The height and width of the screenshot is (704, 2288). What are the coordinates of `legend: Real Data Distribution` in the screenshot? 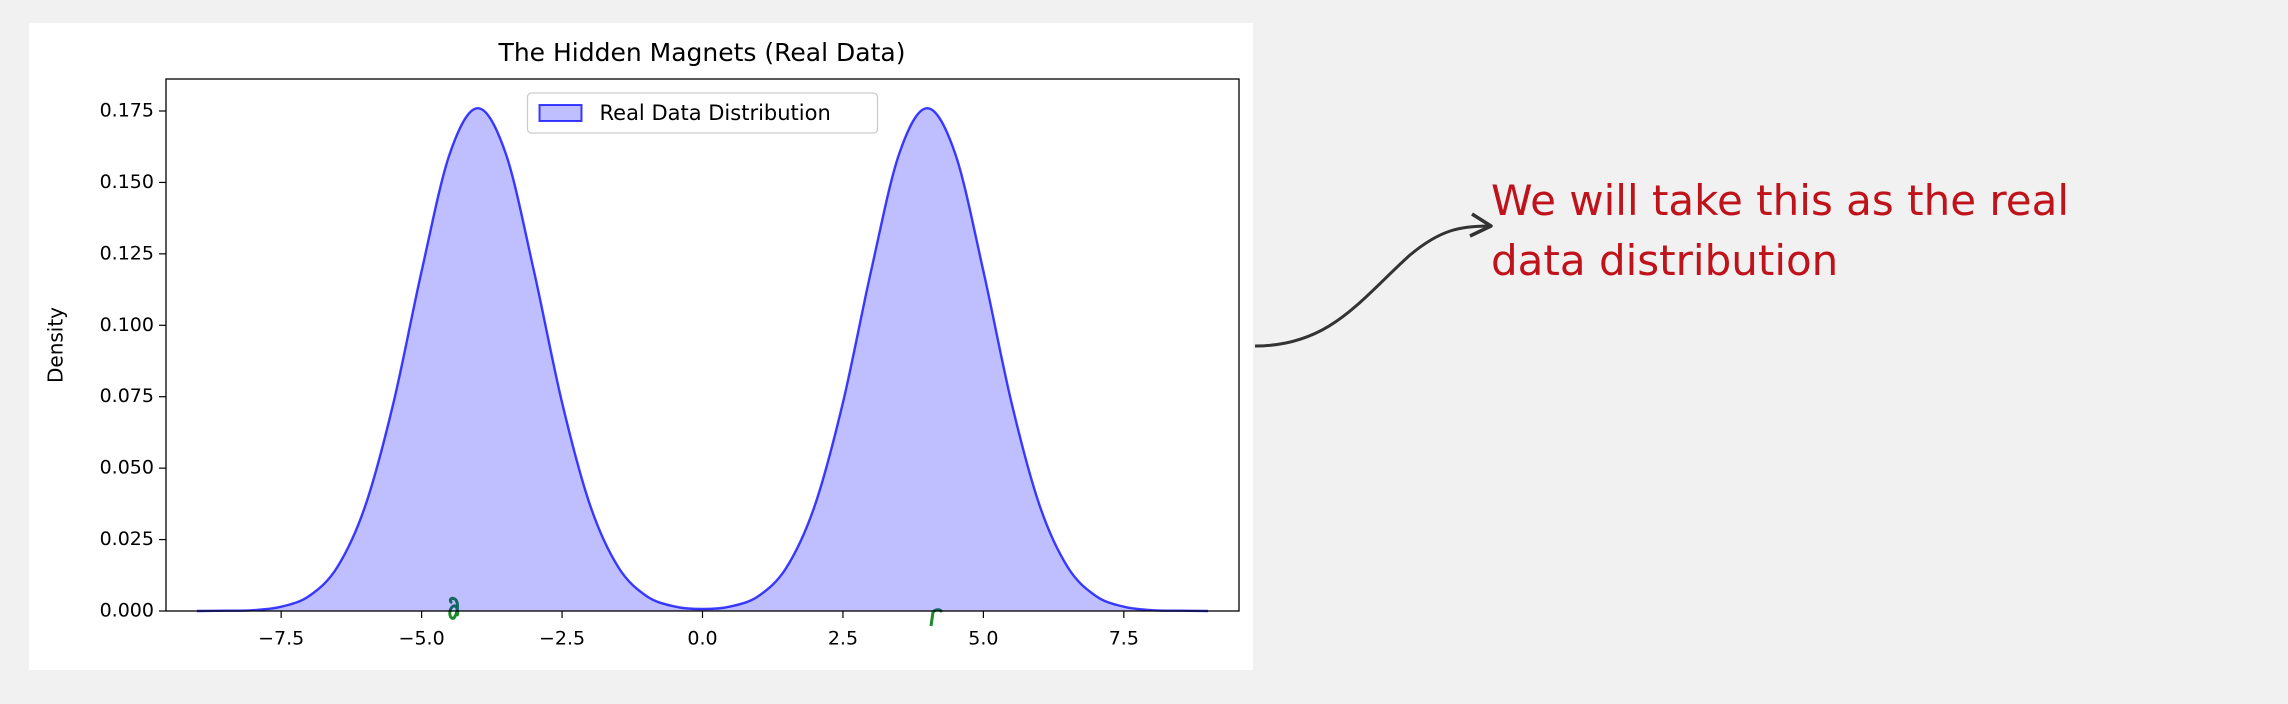 It's located at (702, 113).